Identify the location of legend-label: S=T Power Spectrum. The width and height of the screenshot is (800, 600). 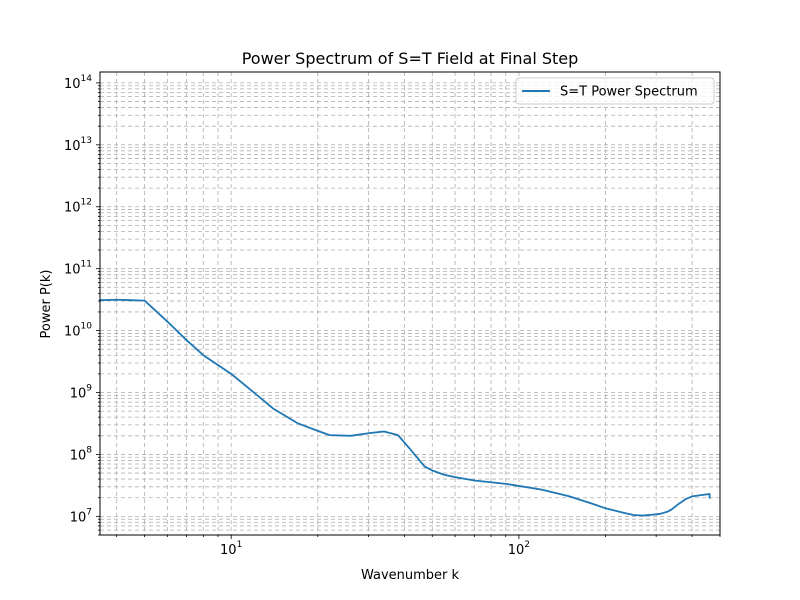
(629, 92).